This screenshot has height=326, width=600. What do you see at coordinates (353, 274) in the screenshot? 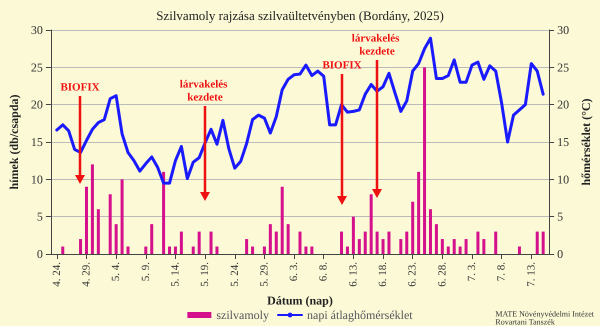
I see `x-tick-label: 6. 13.` at bounding box center [353, 274].